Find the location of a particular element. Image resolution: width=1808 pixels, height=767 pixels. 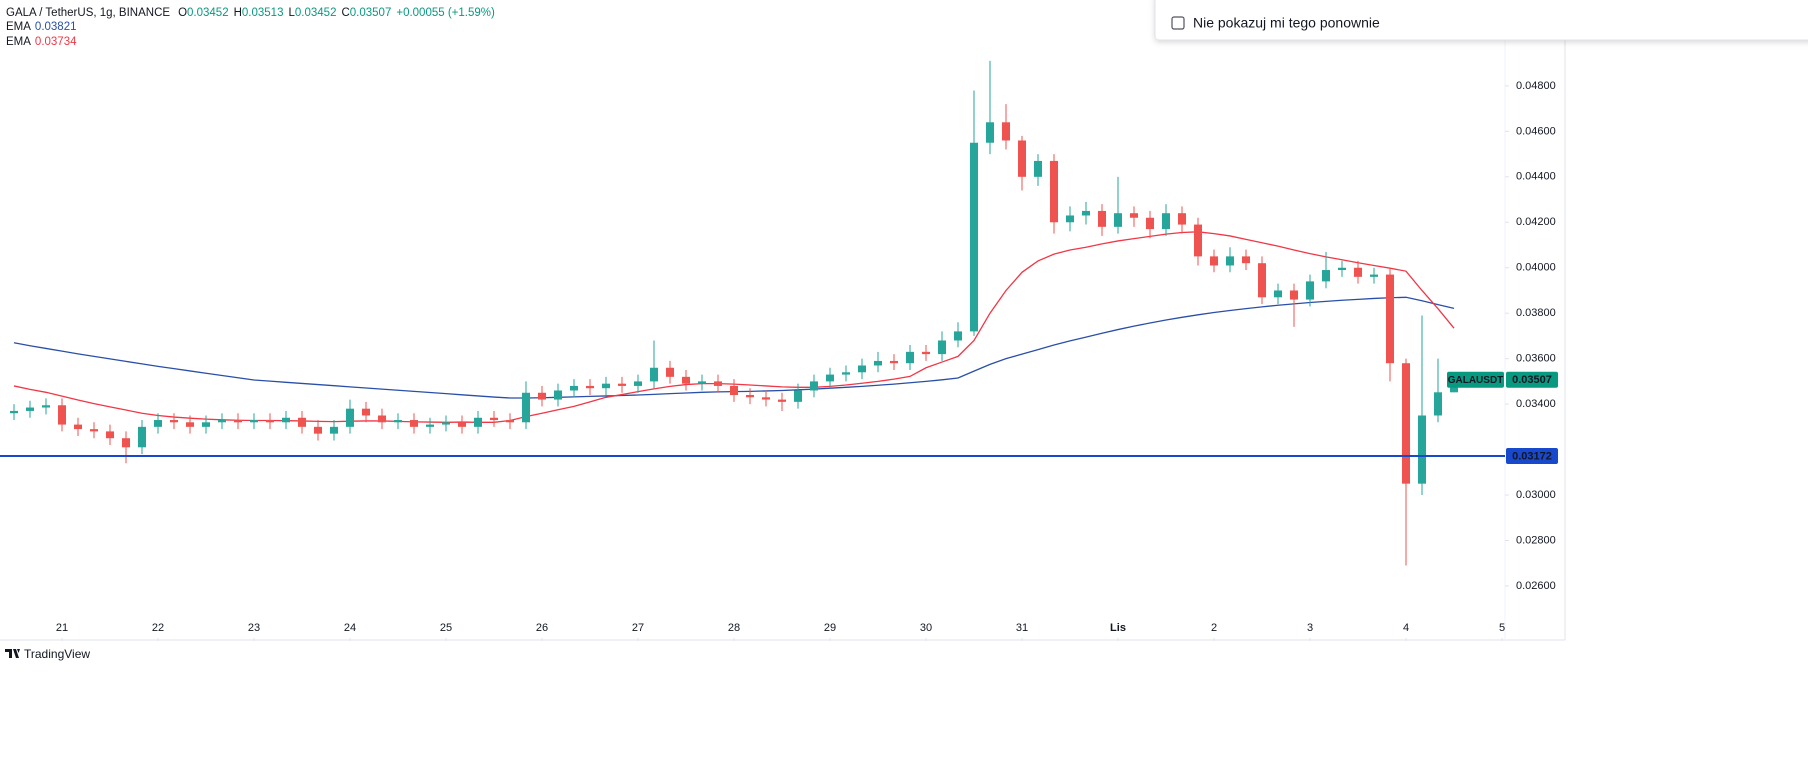

x-tick-label: 26 is located at coordinates (542, 628).